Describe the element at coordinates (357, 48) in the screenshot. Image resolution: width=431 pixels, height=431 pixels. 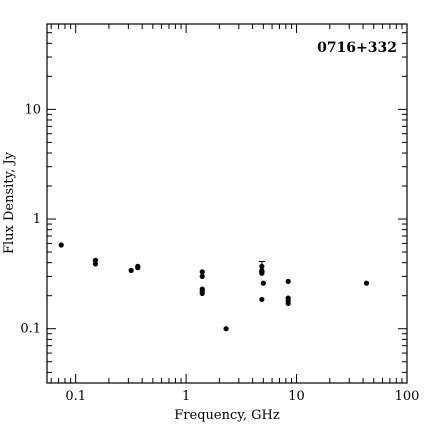
I see `chart-title: 0716+332` at that location.